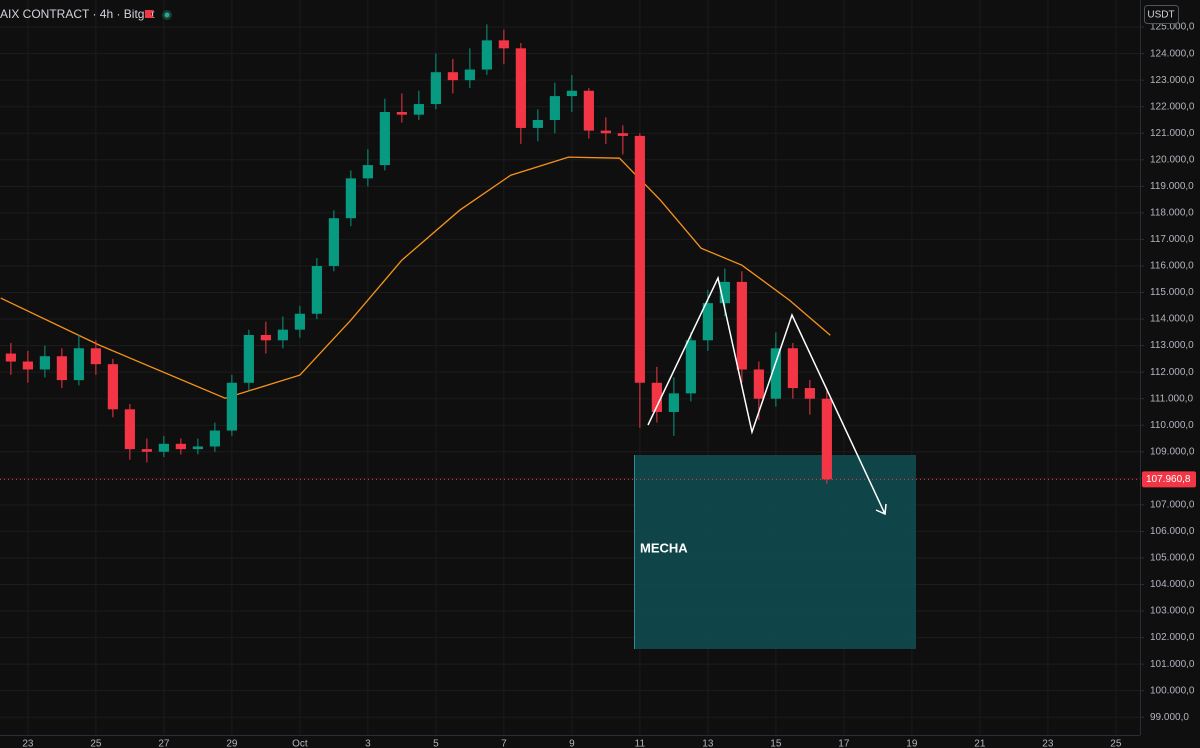 This screenshot has height=748, width=1200. I want to click on last-price-tag, so click(1169, 479).